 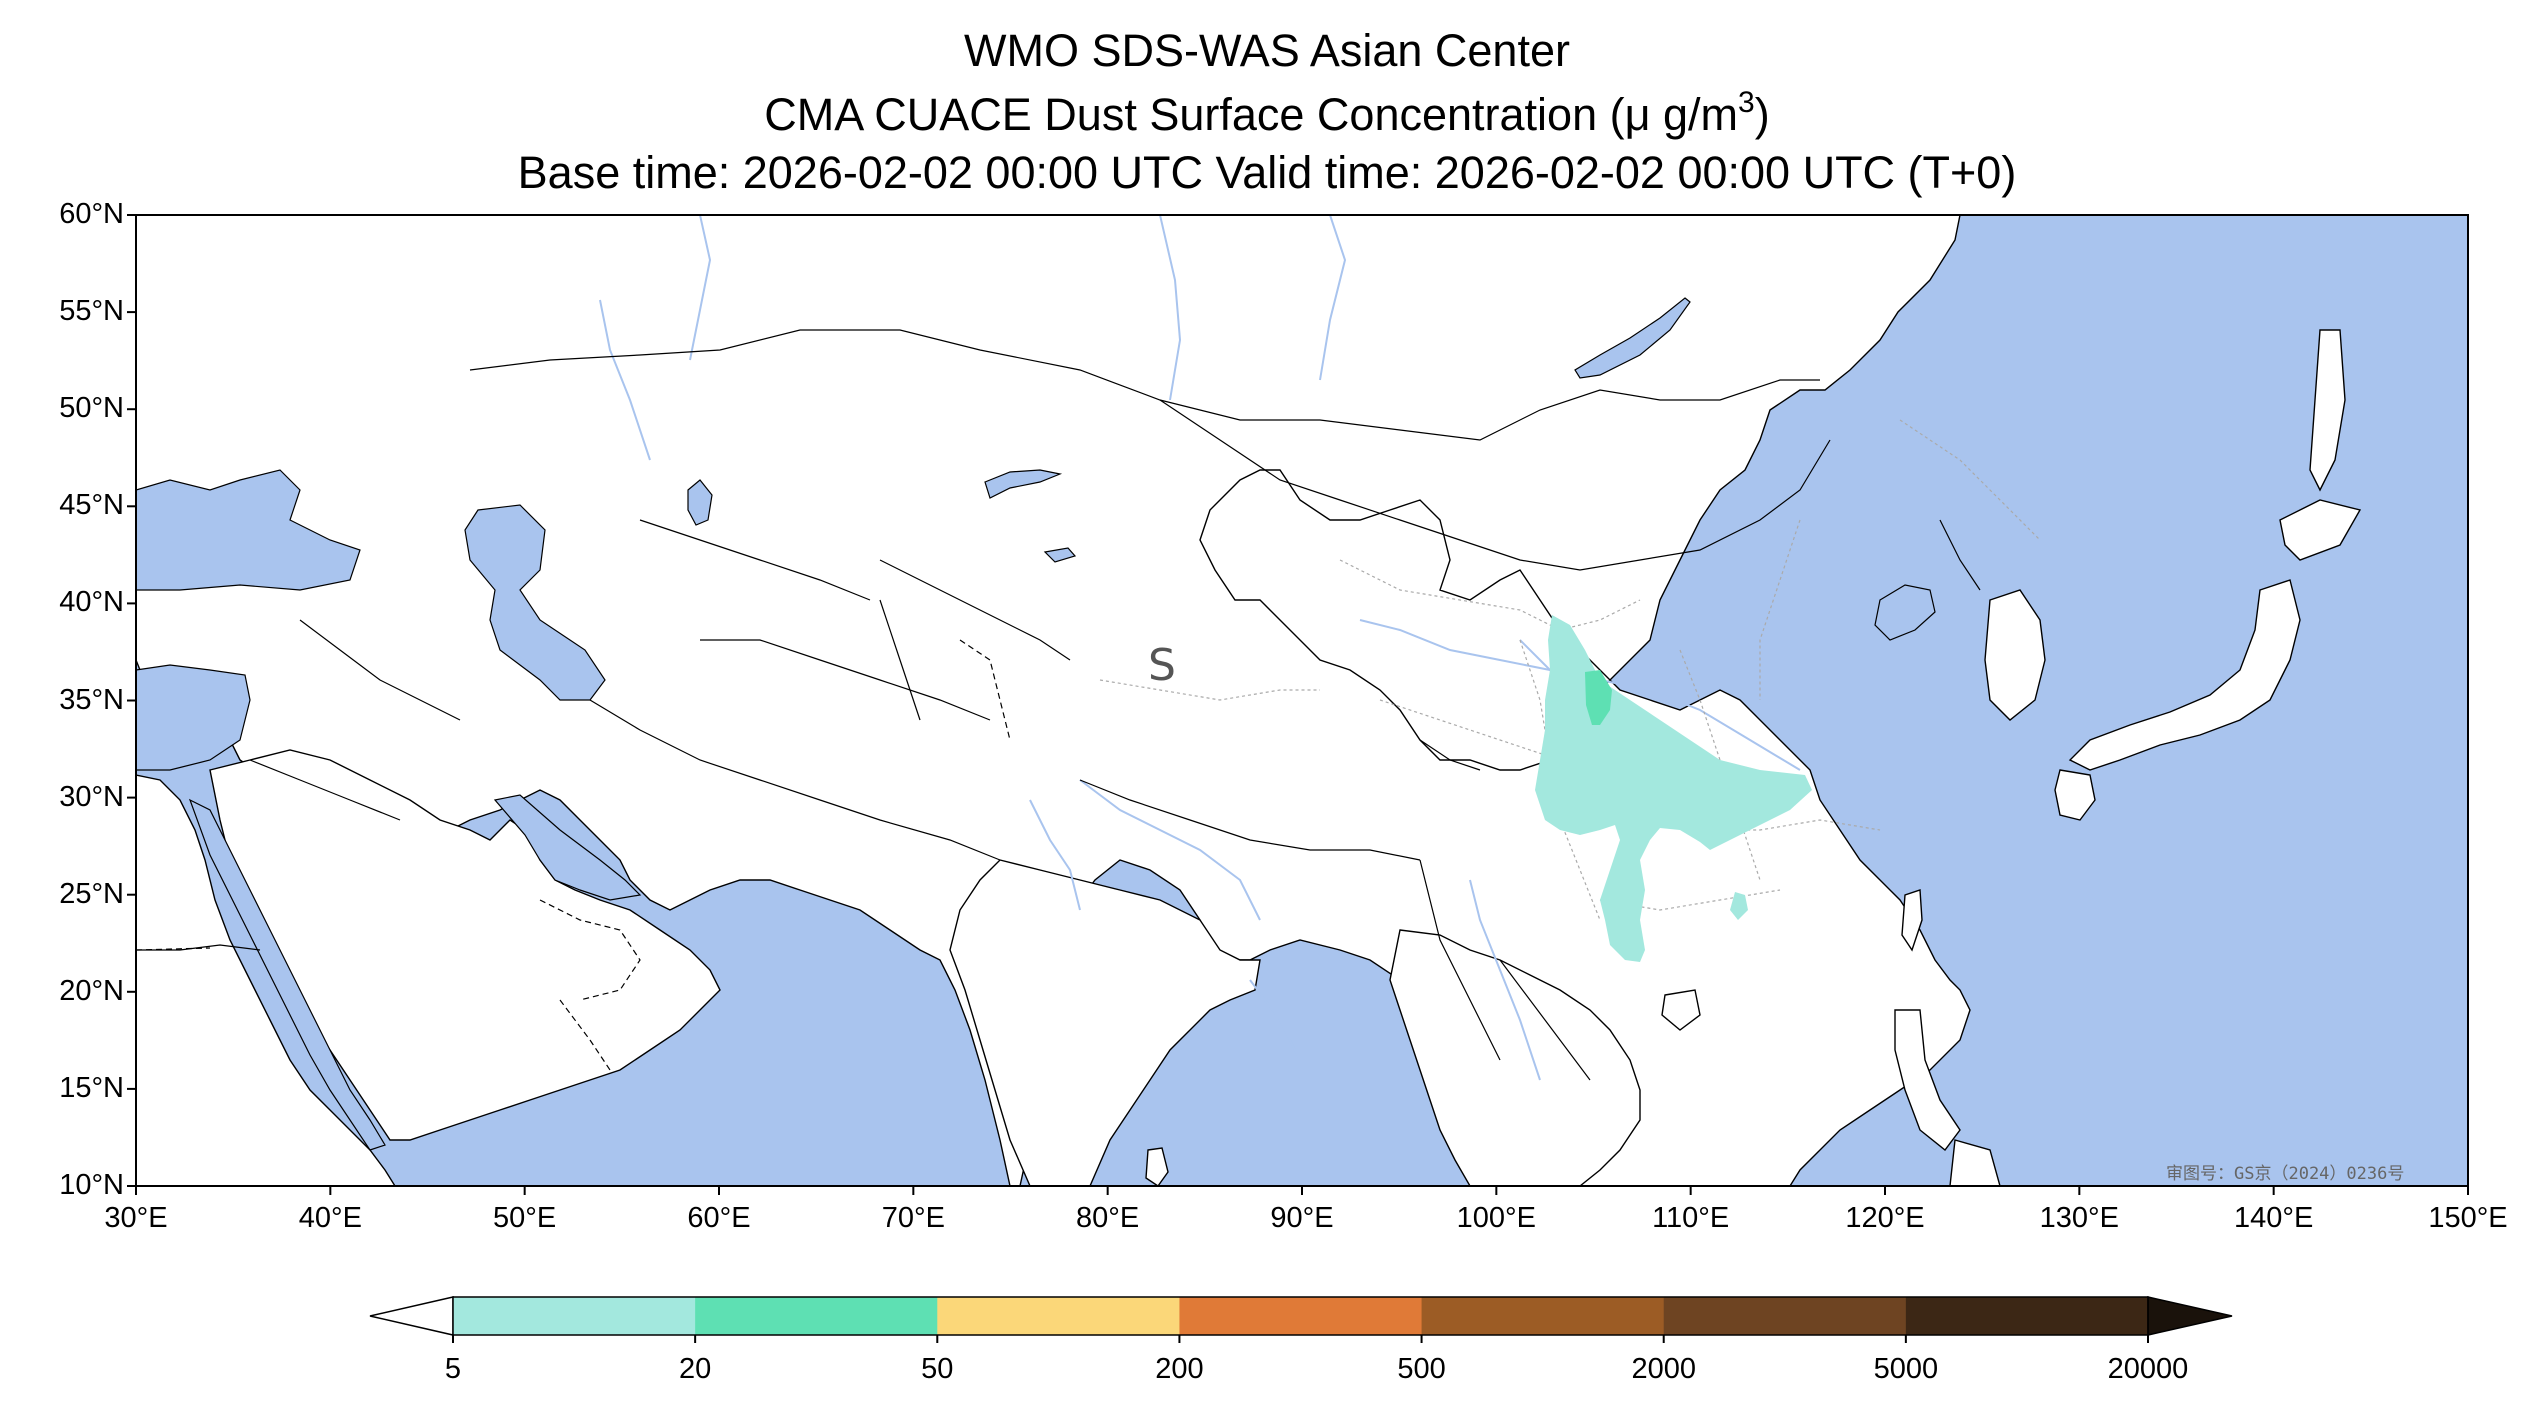 I want to click on bohai-sea, so click(x=1905, y=612).